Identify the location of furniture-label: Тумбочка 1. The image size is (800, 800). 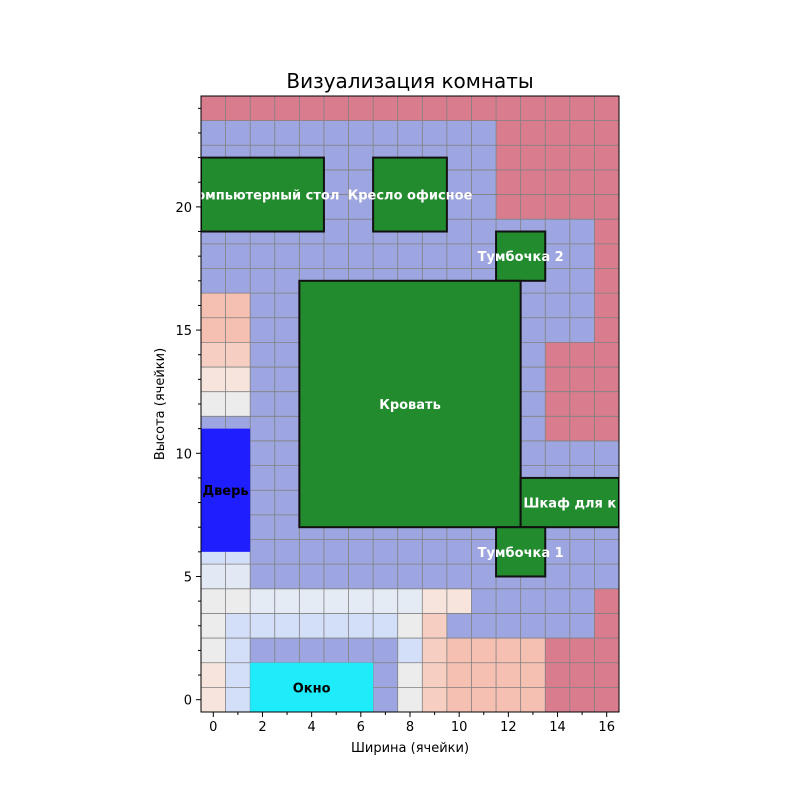
(521, 553).